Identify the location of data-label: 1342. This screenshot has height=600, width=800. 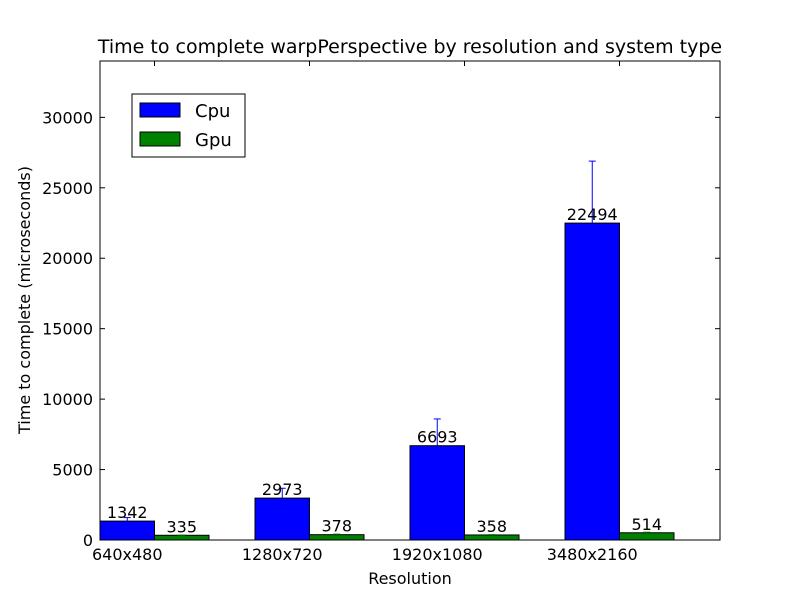
(127, 512).